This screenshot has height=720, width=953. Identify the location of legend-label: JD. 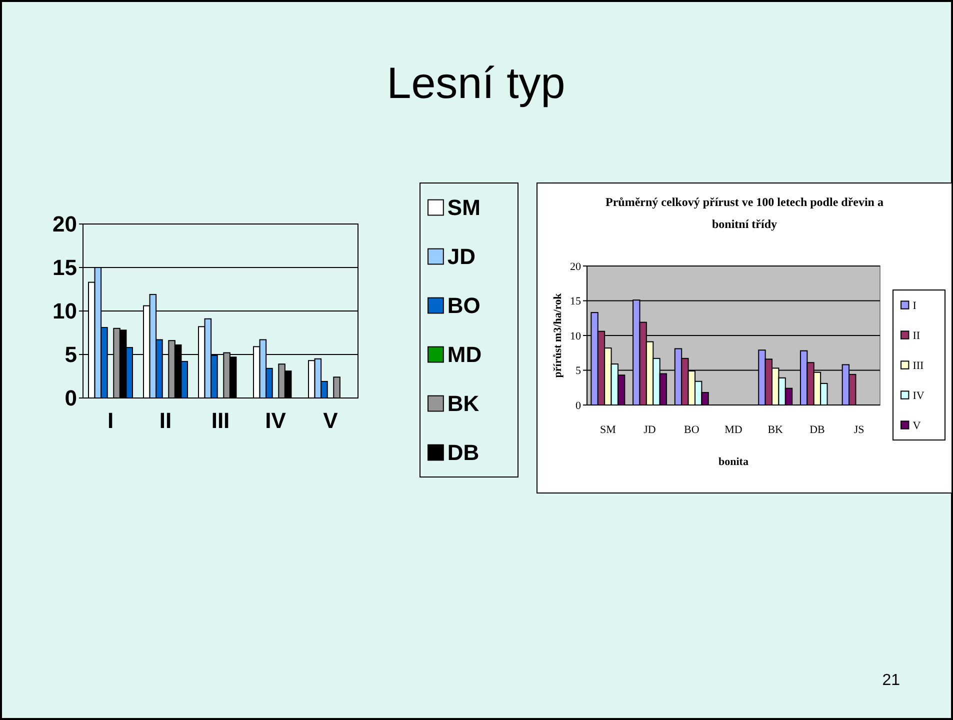
(461, 257).